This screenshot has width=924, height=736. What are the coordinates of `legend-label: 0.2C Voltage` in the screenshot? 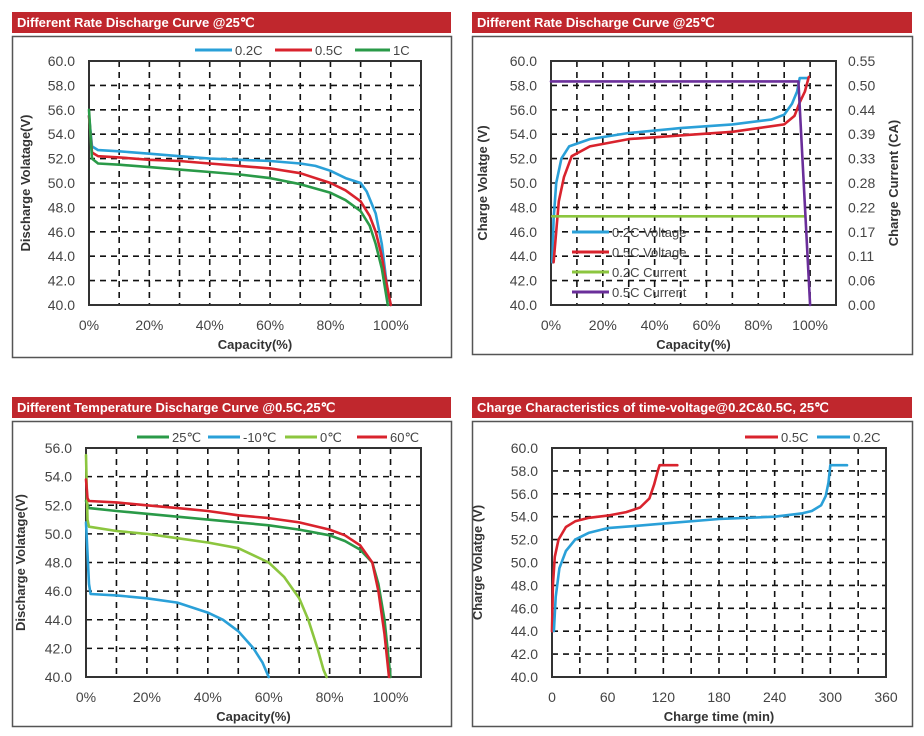 It's located at (649, 232).